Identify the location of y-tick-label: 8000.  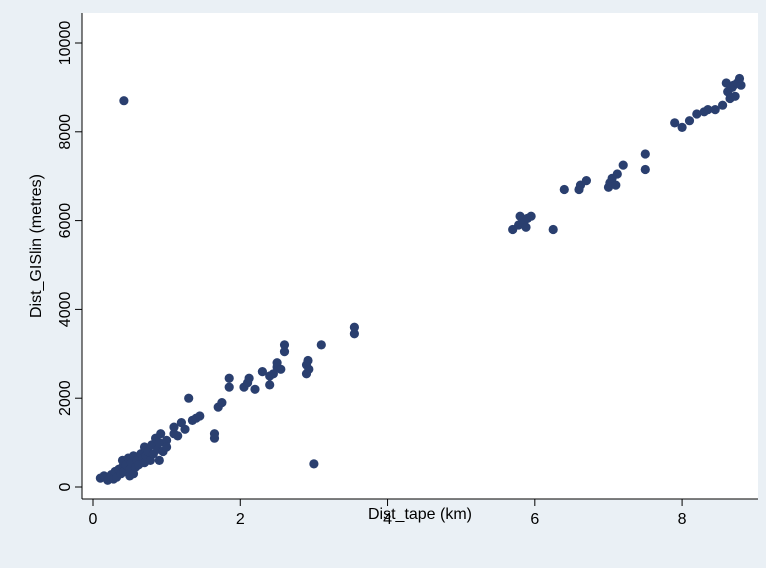
(65, 132).